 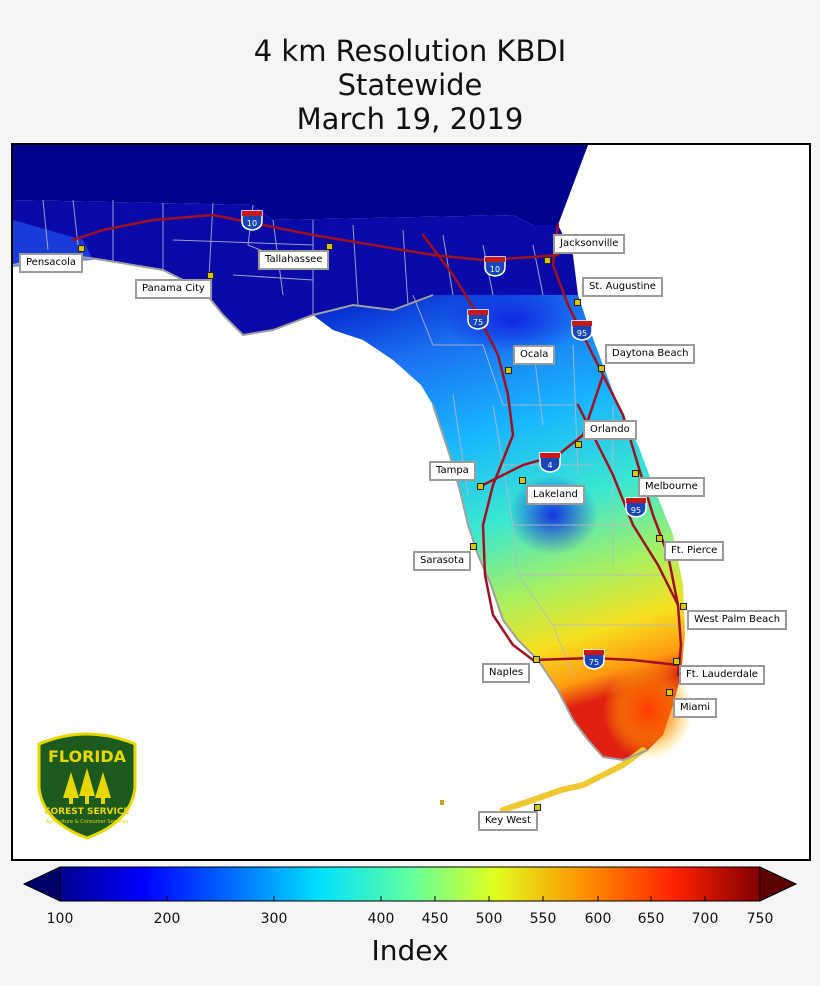 I want to click on alligator-alley, so click(x=605, y=661).